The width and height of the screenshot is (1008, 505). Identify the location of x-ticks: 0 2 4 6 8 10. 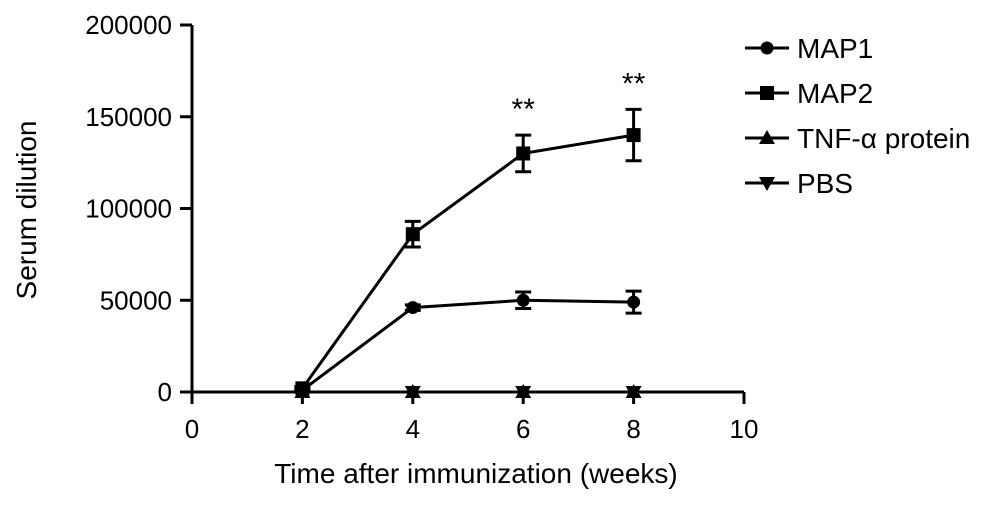
(472, 418).